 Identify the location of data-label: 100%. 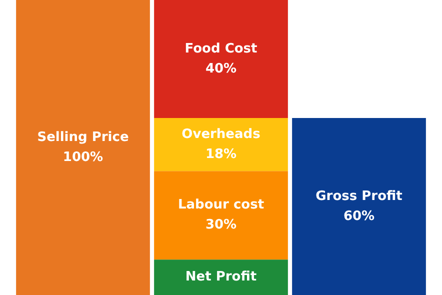
(83, 157).